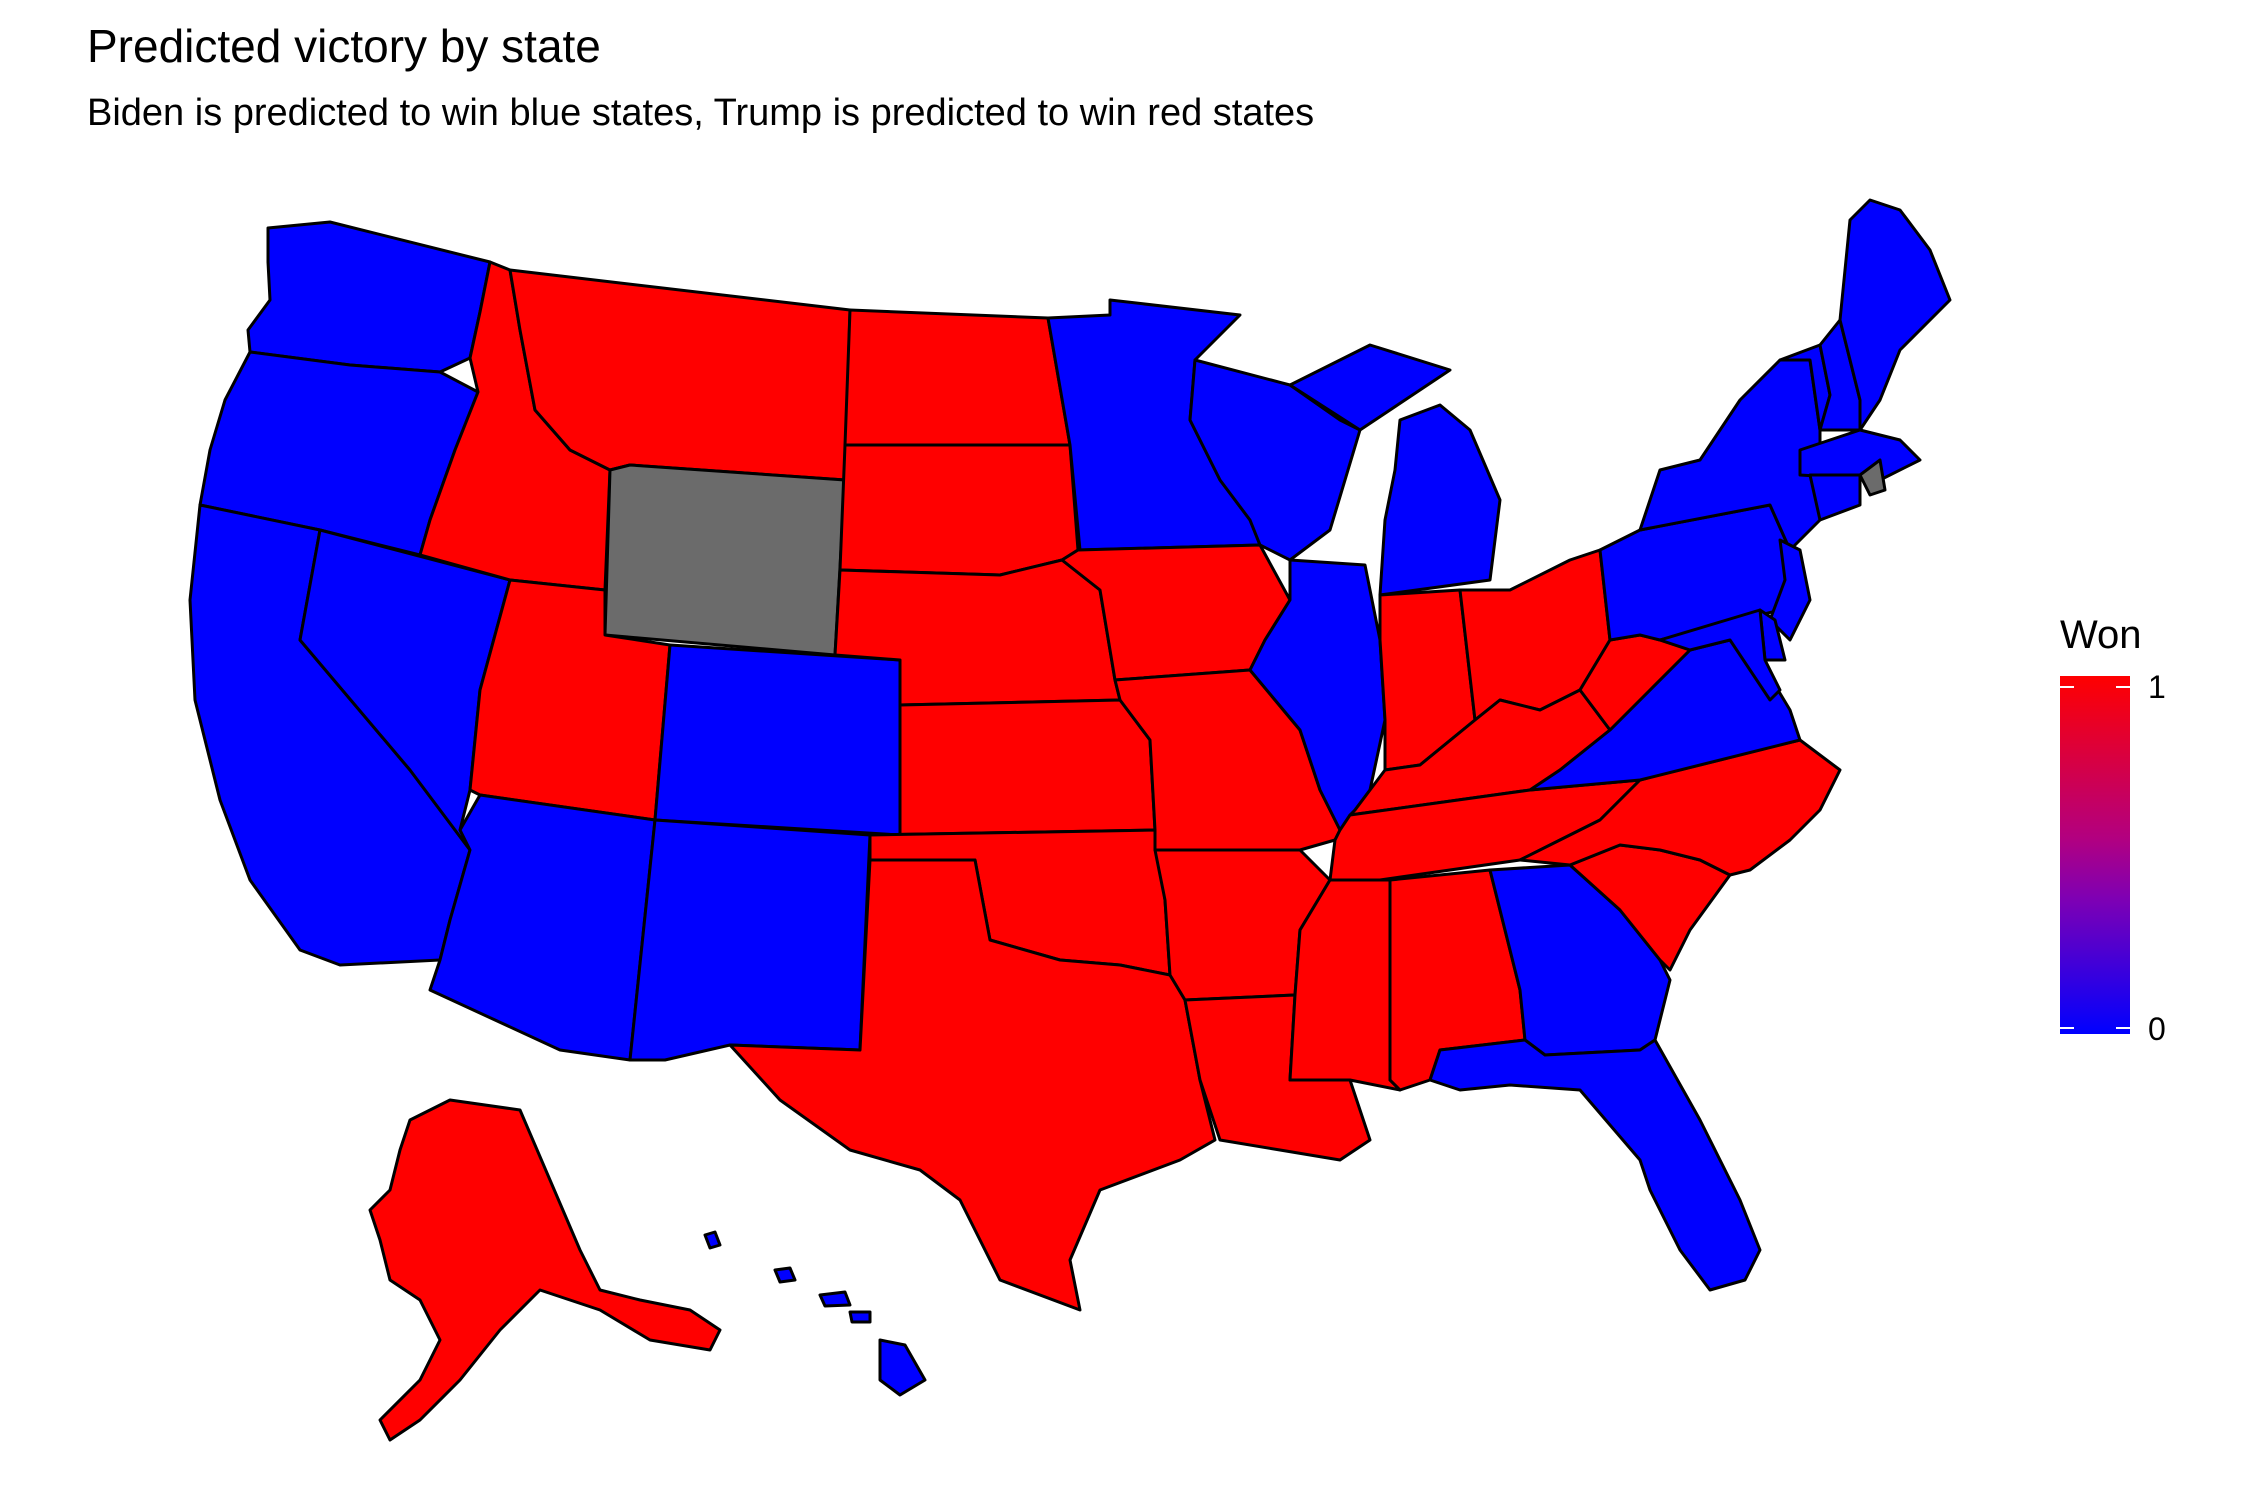 This screenshot has width=2250, height=1500. Describe the element at coordinates (542, 927) in the screenshot. I see `state-arizona` at that location.